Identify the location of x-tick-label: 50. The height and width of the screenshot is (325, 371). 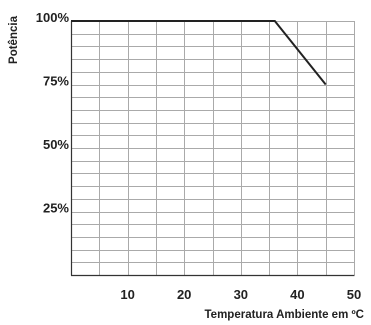
(354, 294).